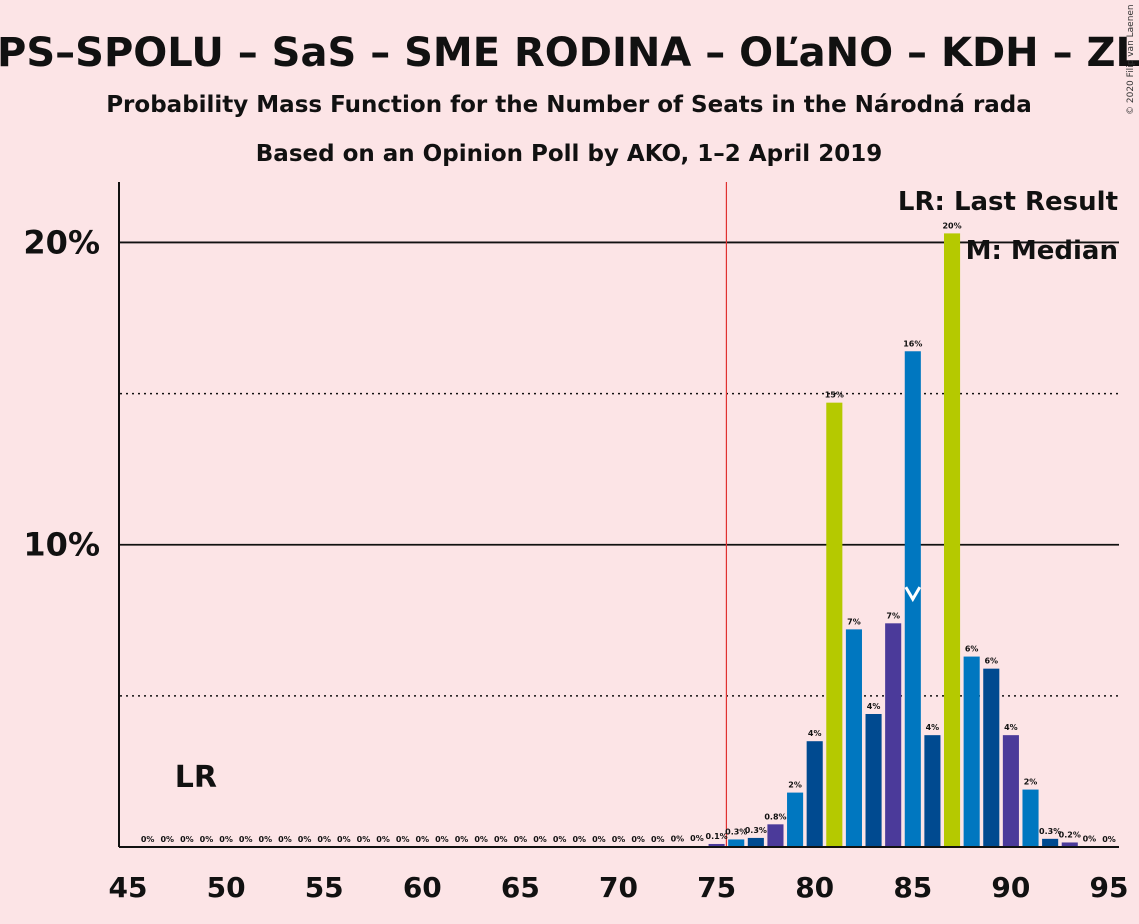 The width and height of the screenshot is (1139, 924). I want to click on data-label-seat-90: 4%, so click(1011, 727).